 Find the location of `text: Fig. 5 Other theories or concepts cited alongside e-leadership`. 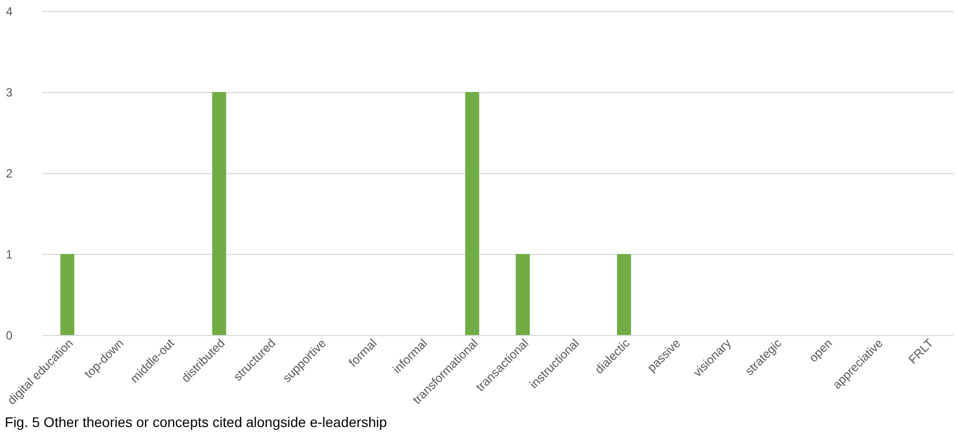

text: Fig. 5 Other theories or concepts cited alongside e-leadership is located at coordinates (196, 422).